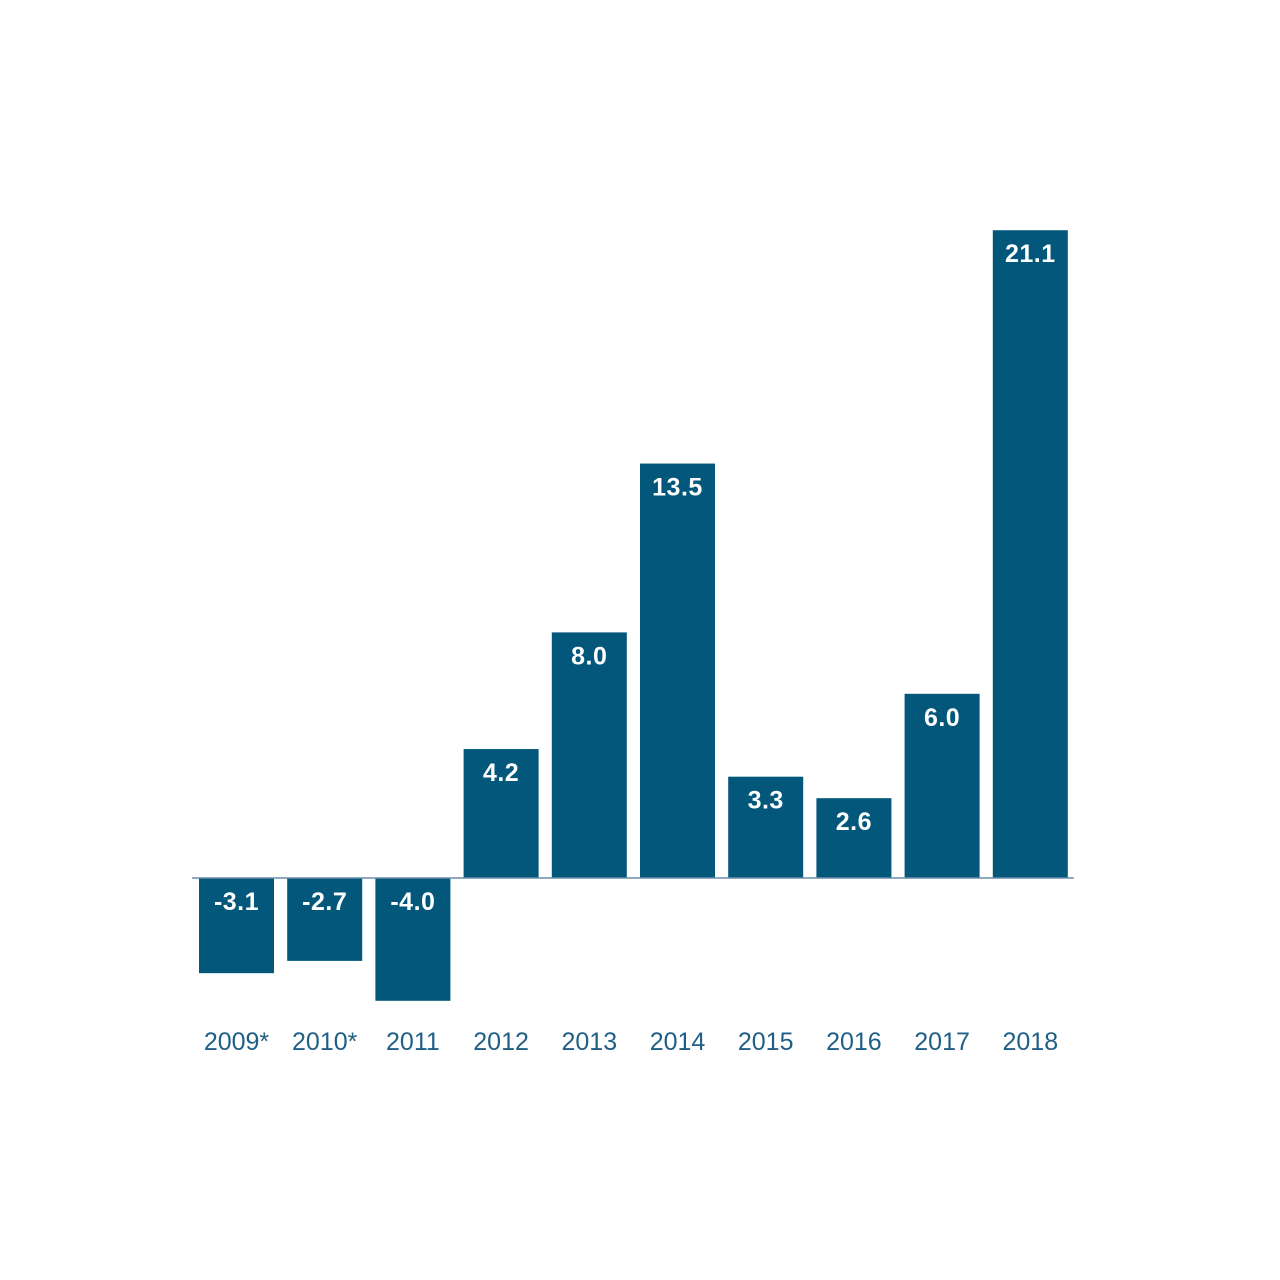 Image resolution: width=1280 pixels, height=1280 pixels. Describe the element at coordinates (237, 1042) in the screenshot. I see `x-tick-label: 2009*` at that location.